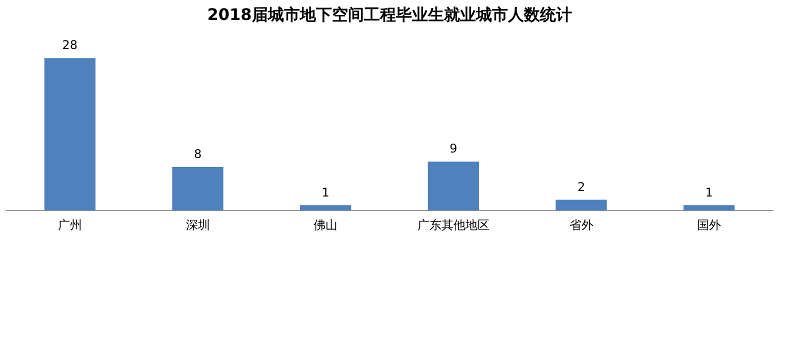 This screenshot has width=789, height=341. Describe the element at coordinates (453, 225) in the screenshot. I see `x-tick-label: 广东其他地区` at that location.